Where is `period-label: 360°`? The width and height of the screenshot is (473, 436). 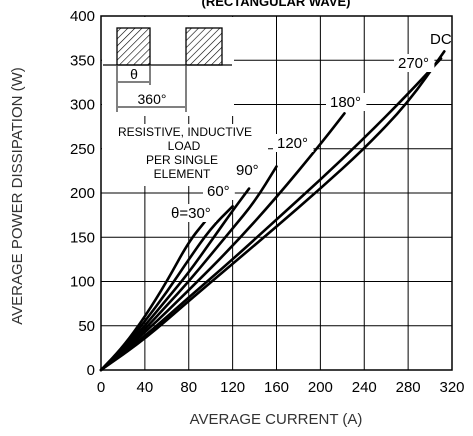
period-label: 360° is located at coordinates (152, 99).